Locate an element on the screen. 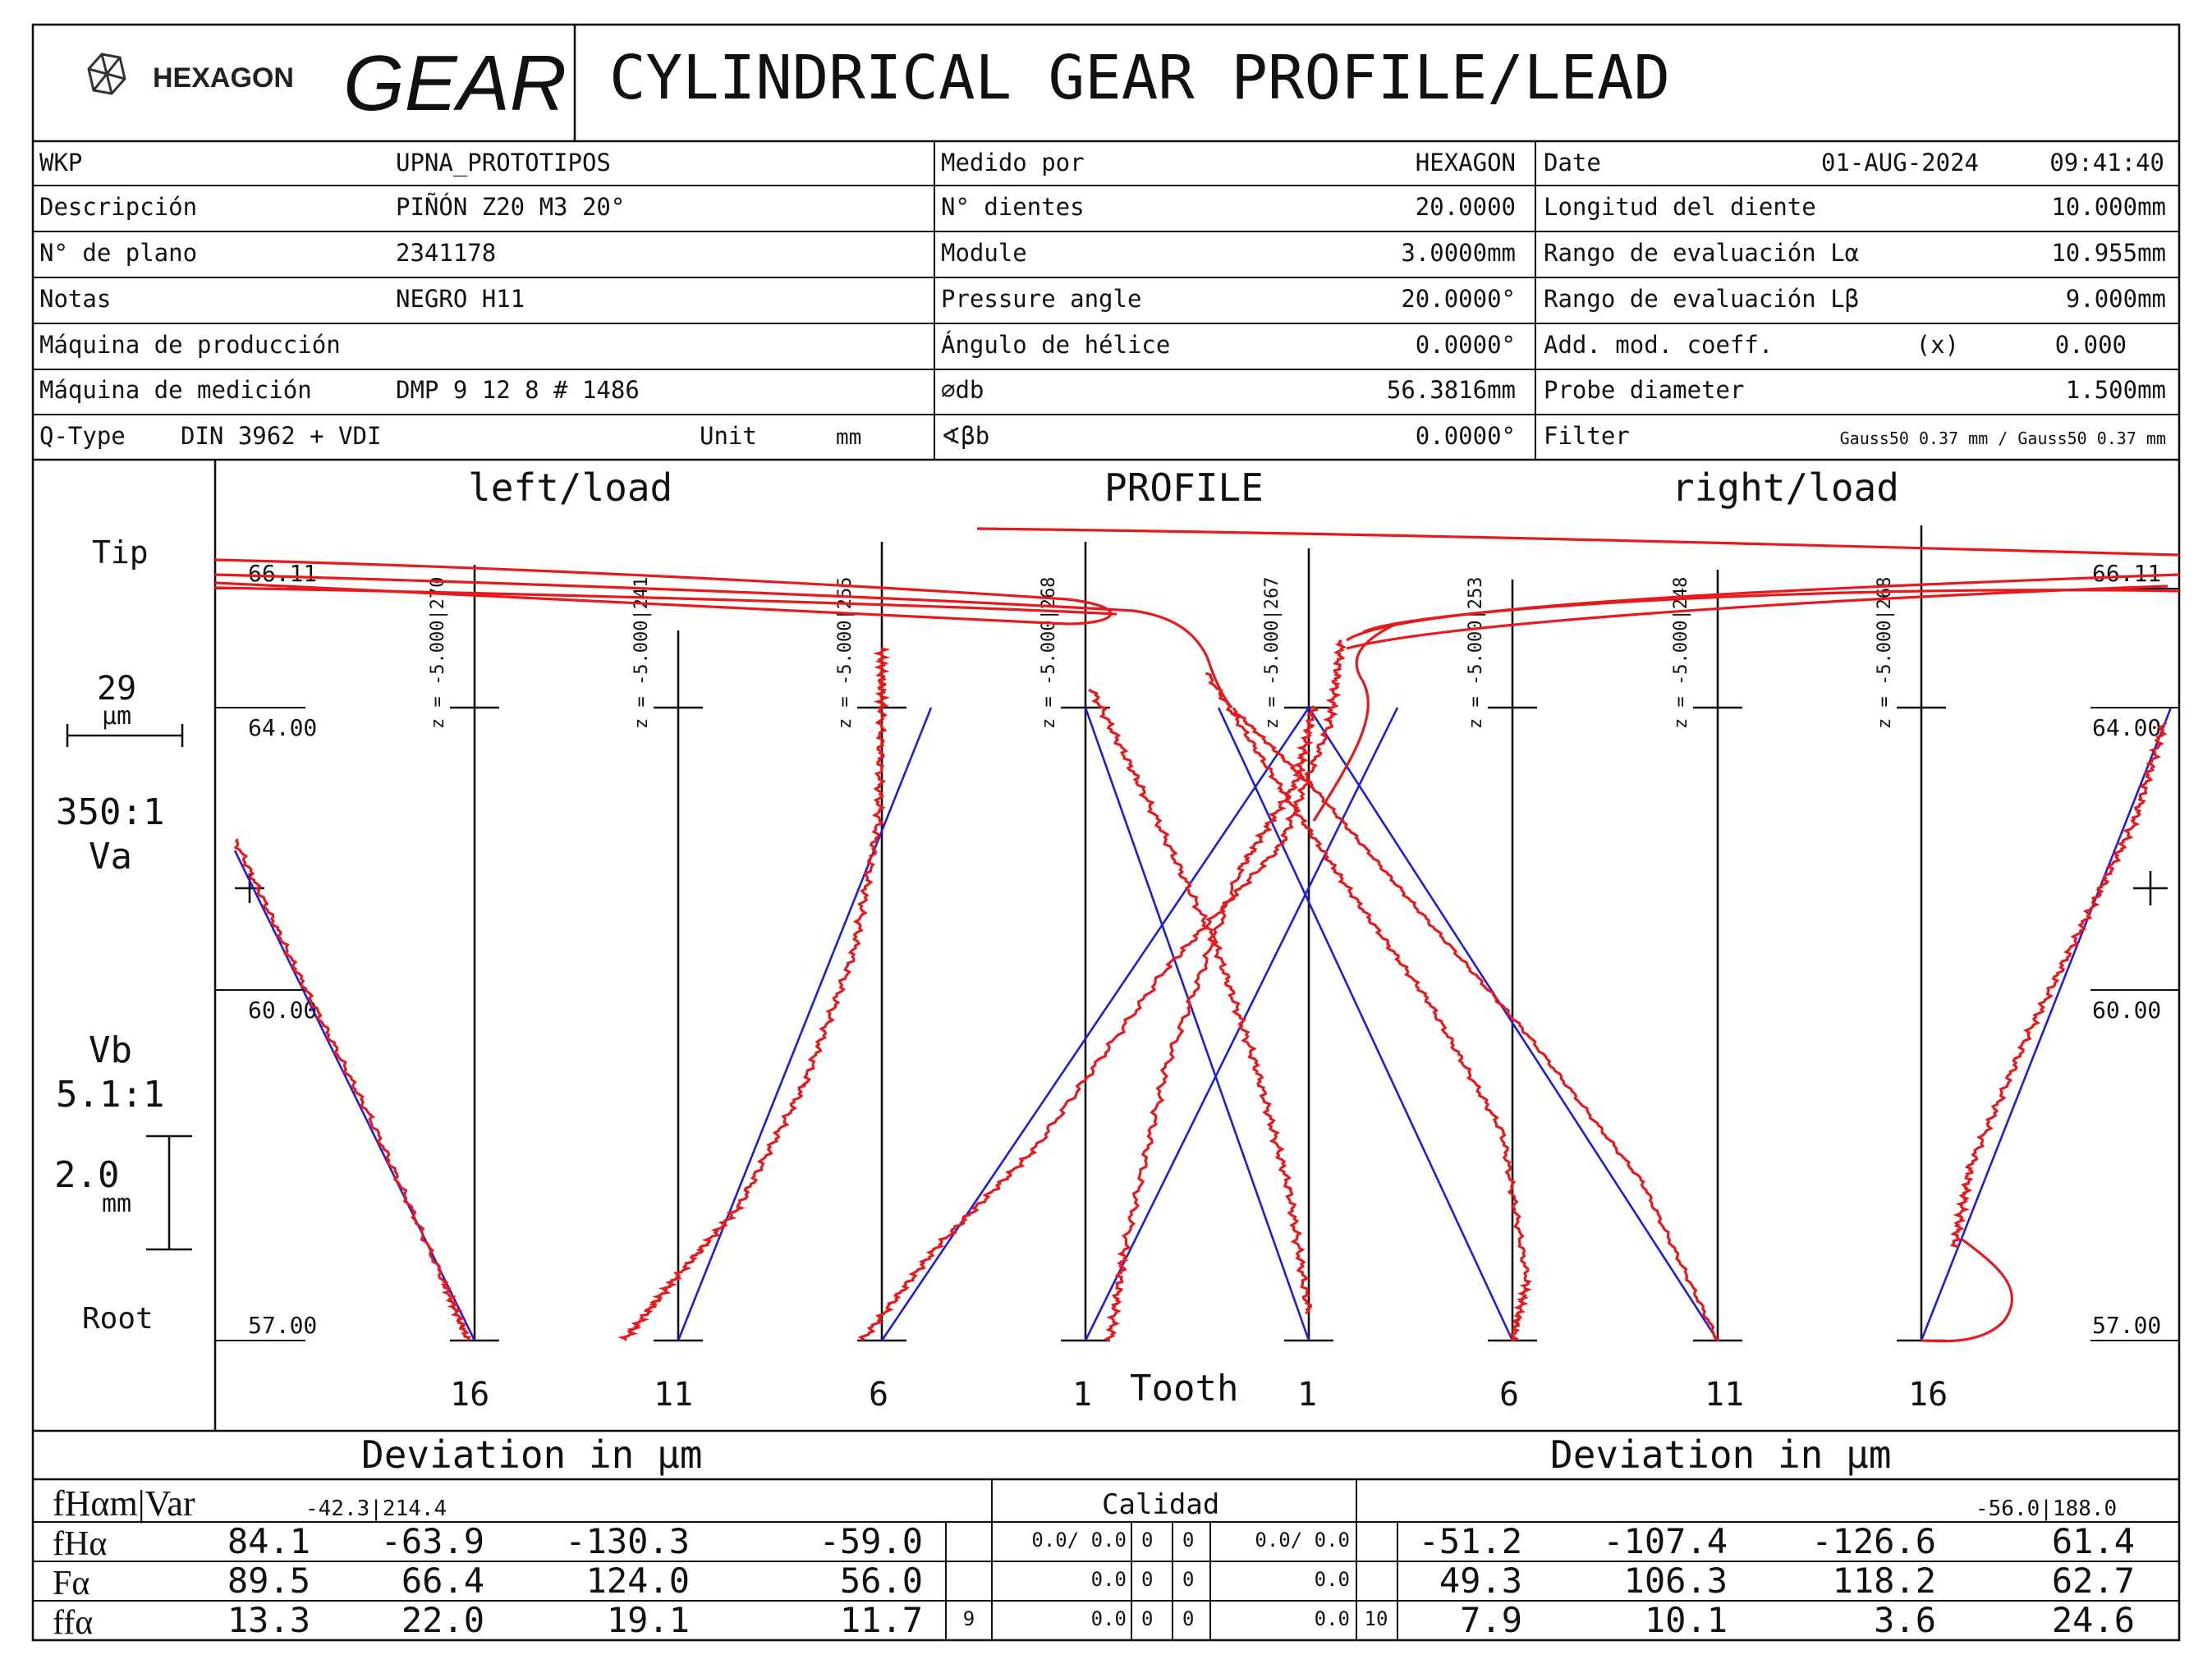 The width and height of the screenshot is (2212, 1673). info2-value-4: 0.0000° is located at coordinates (1466, 345).